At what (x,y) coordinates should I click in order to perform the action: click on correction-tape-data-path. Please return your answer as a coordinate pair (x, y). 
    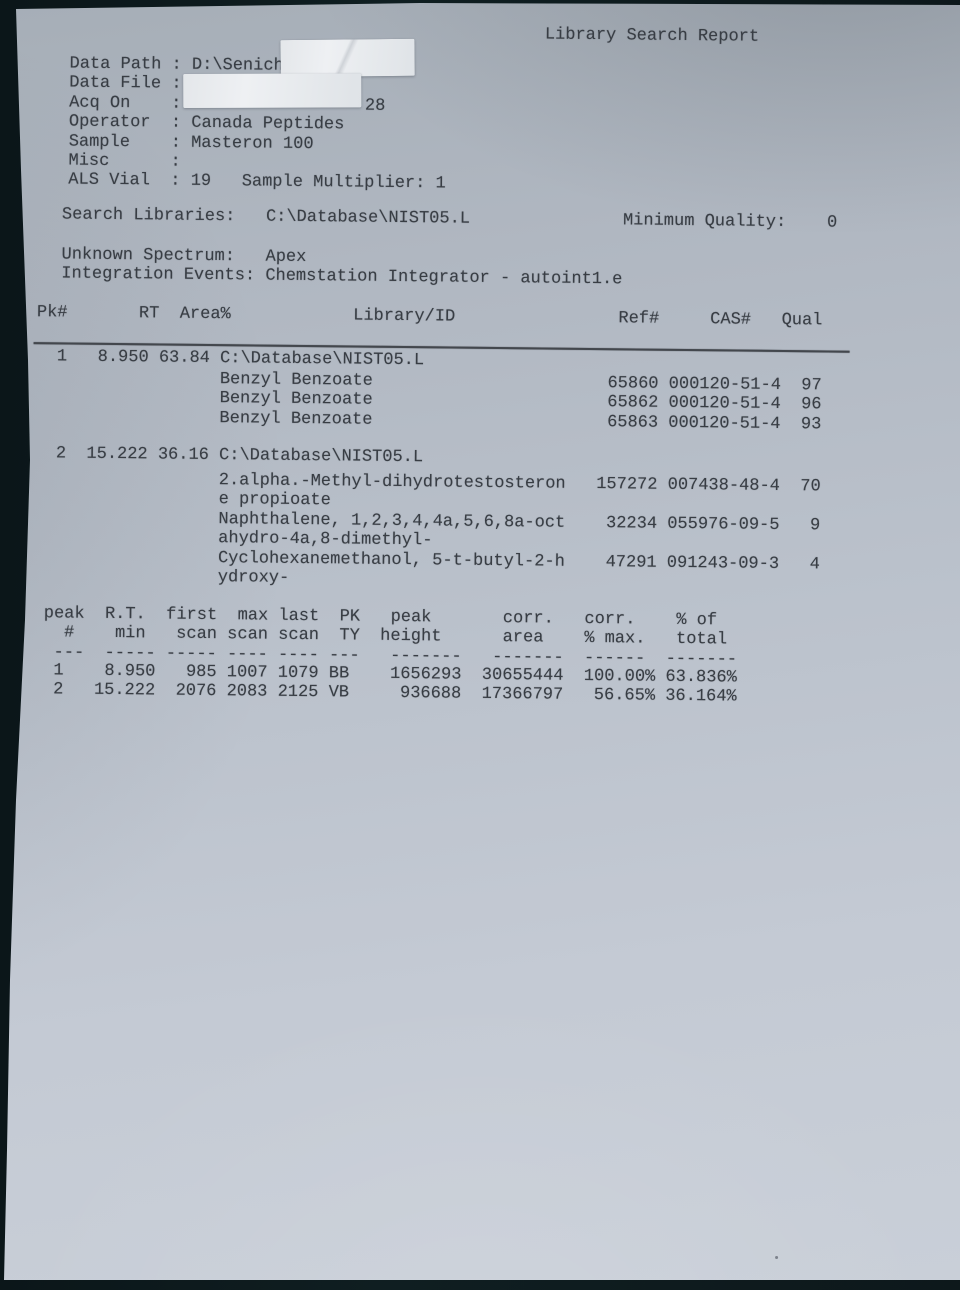
    Looking at the image, I should click on (347, 58).